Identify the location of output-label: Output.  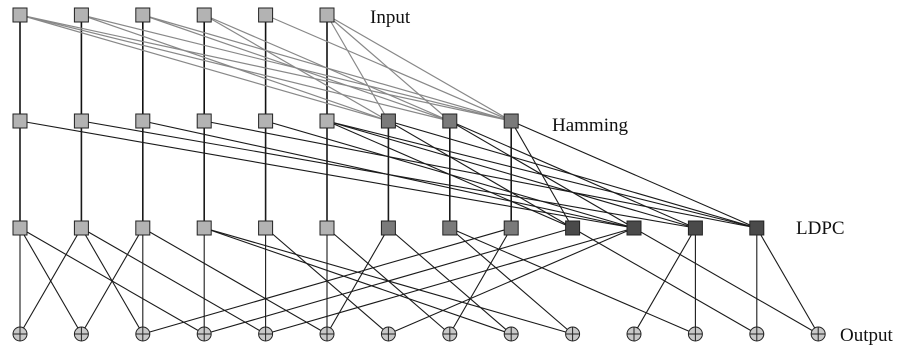
(867, 335).